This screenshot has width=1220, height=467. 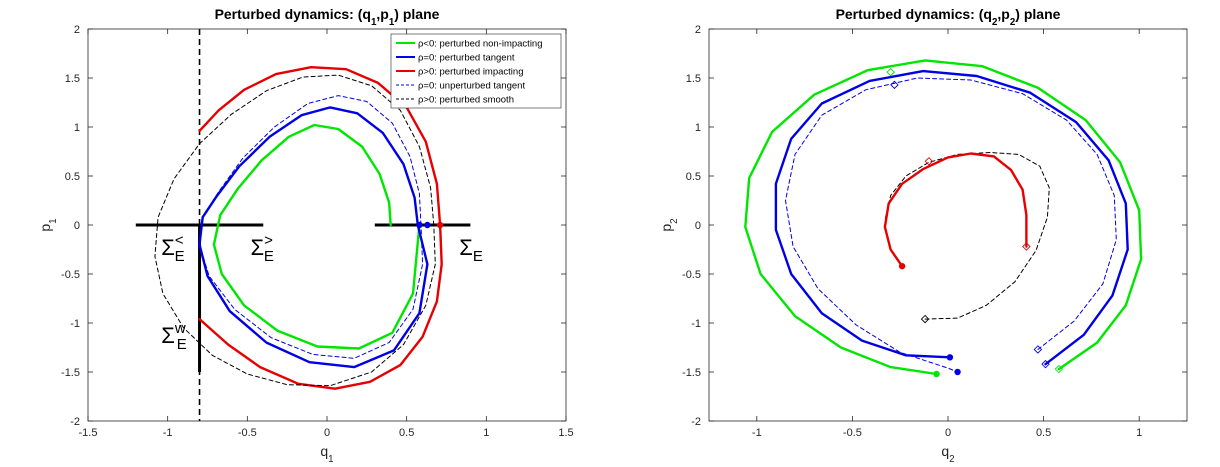 I want to click on chart-title: Perturbed dynamics: (q2,p2) plane, so click(x=948, y=17).